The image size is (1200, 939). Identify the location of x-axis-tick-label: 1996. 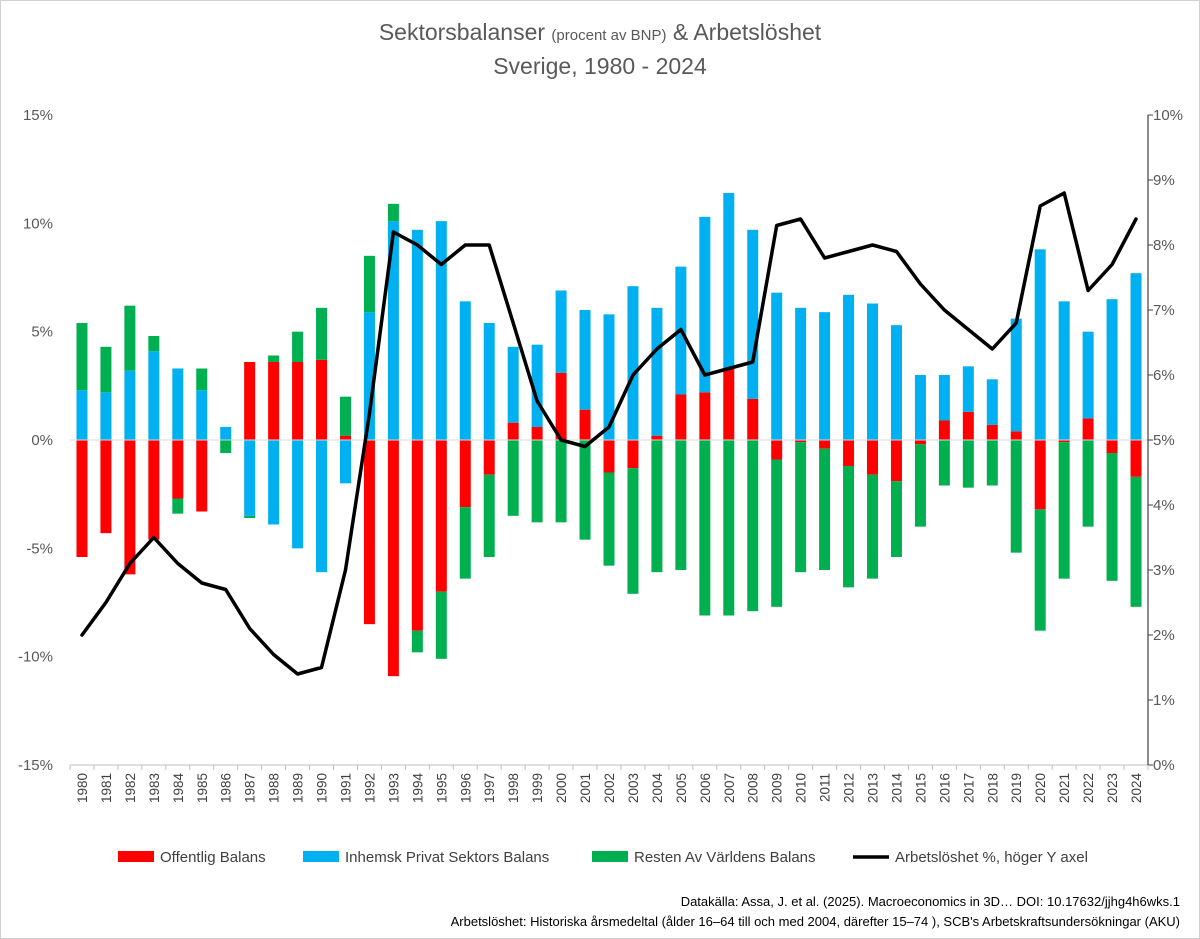
(465, 788).